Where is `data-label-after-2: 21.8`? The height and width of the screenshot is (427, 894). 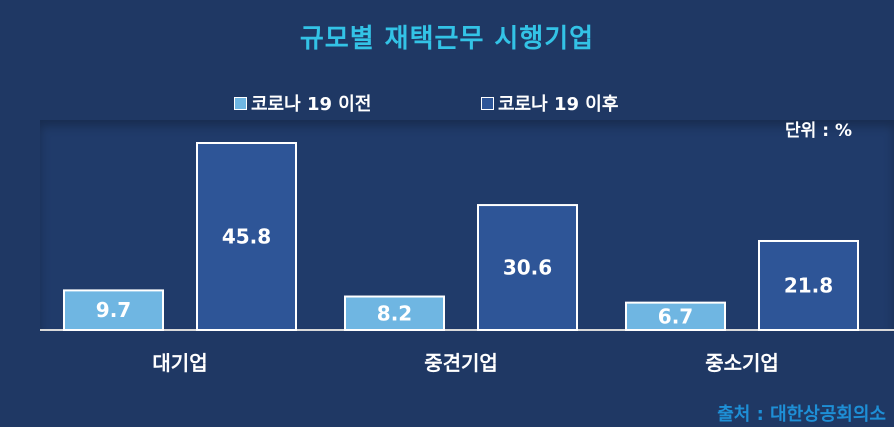
data-label-after-2: 21.8 is located at coordinates (808, 285).